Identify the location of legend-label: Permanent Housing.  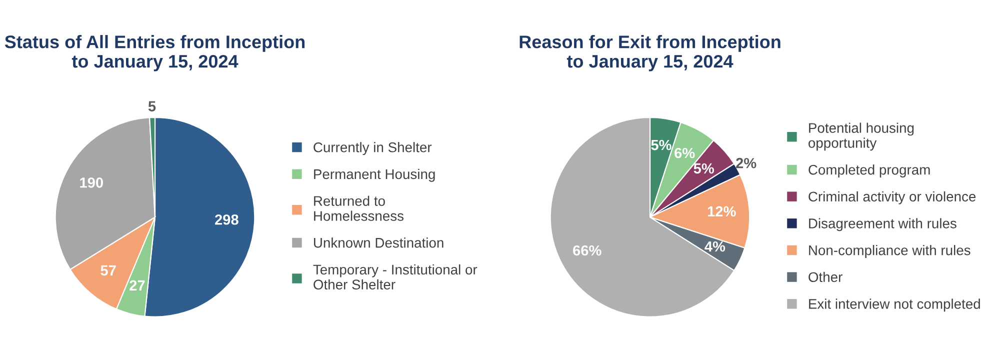
(374, 175).